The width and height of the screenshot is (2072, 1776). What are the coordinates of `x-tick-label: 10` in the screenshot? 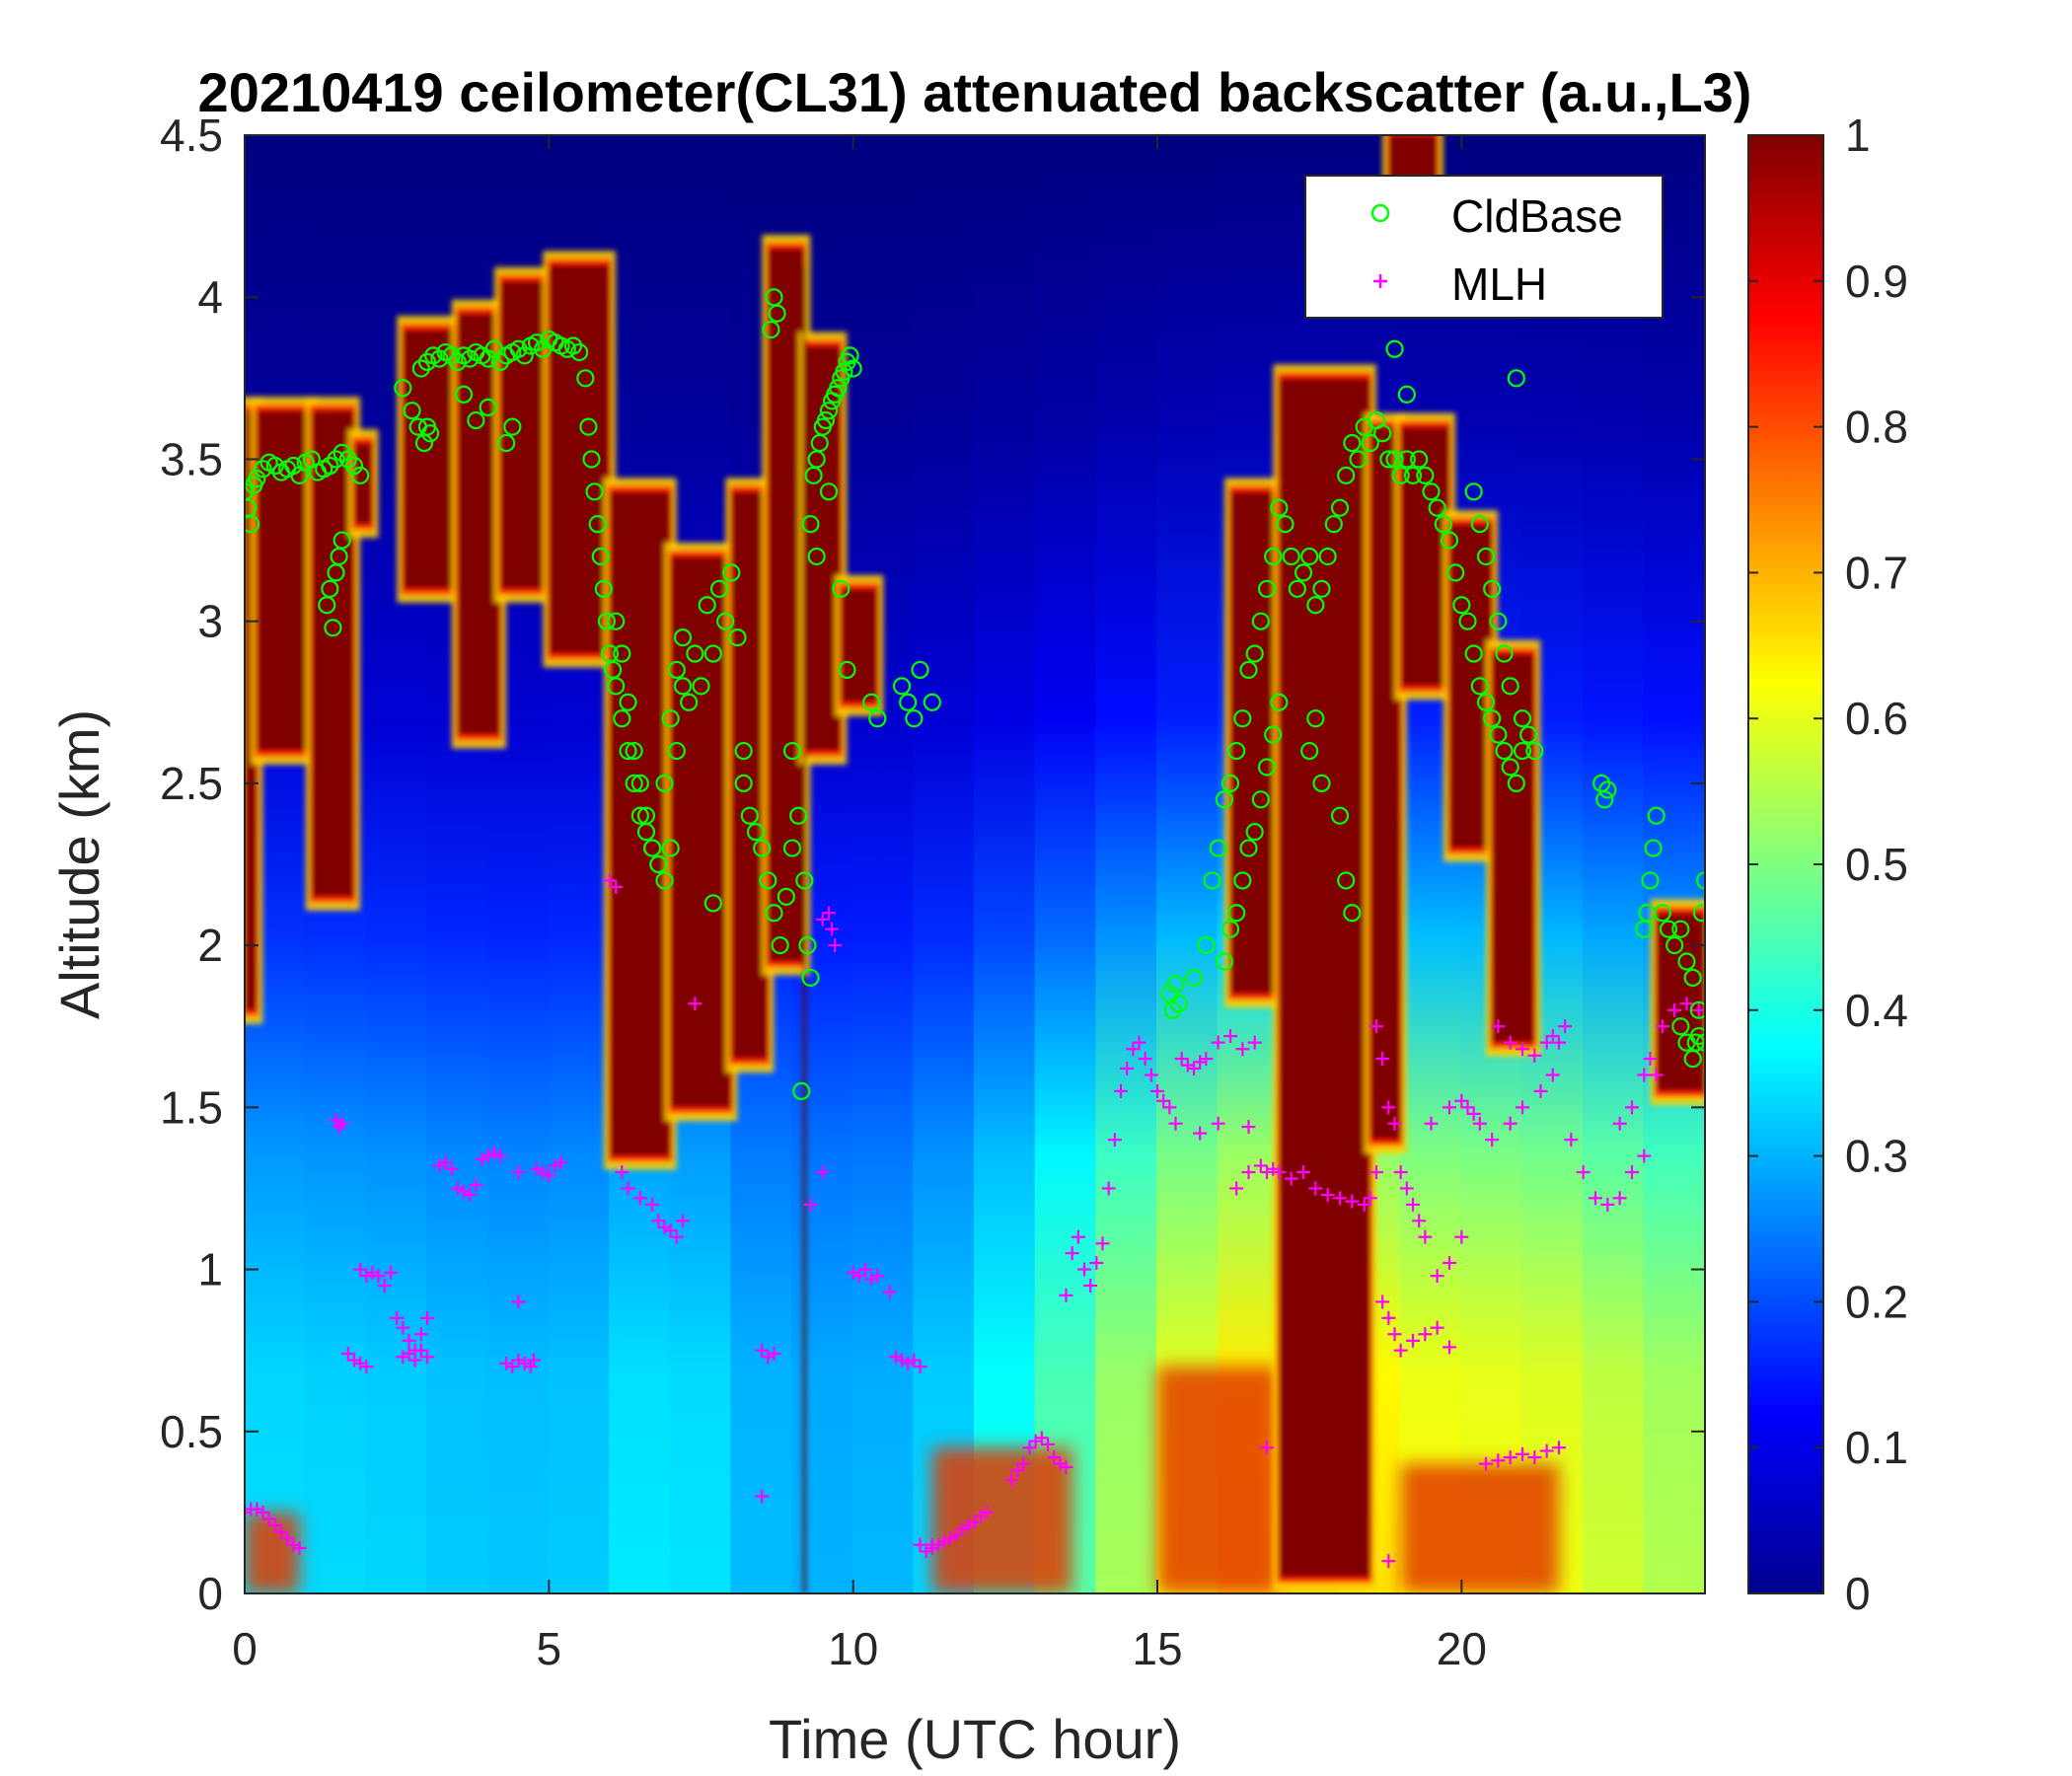 It's located at (853, 1648).